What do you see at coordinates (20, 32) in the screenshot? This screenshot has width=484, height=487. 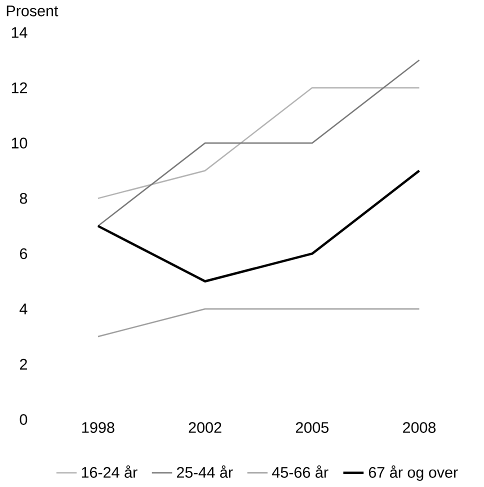 I see `y-tick-label: 14` at bounding box center [20, 32].